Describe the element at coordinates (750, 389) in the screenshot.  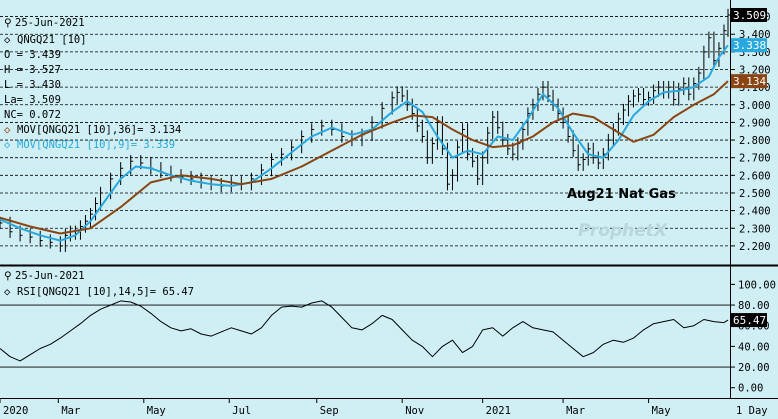
I see `rsi-y-tick-label: 0.00` at that location.